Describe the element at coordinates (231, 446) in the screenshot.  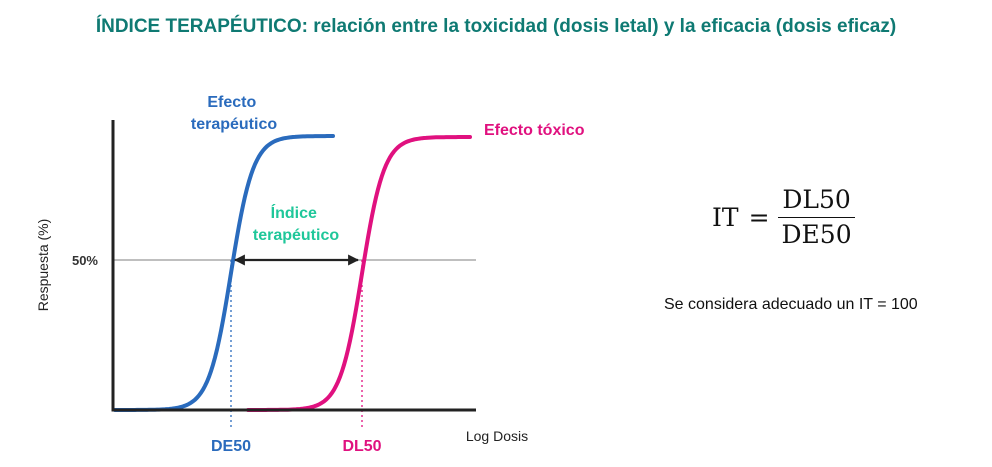
I see `de50-marker-label: DE50` at that location.